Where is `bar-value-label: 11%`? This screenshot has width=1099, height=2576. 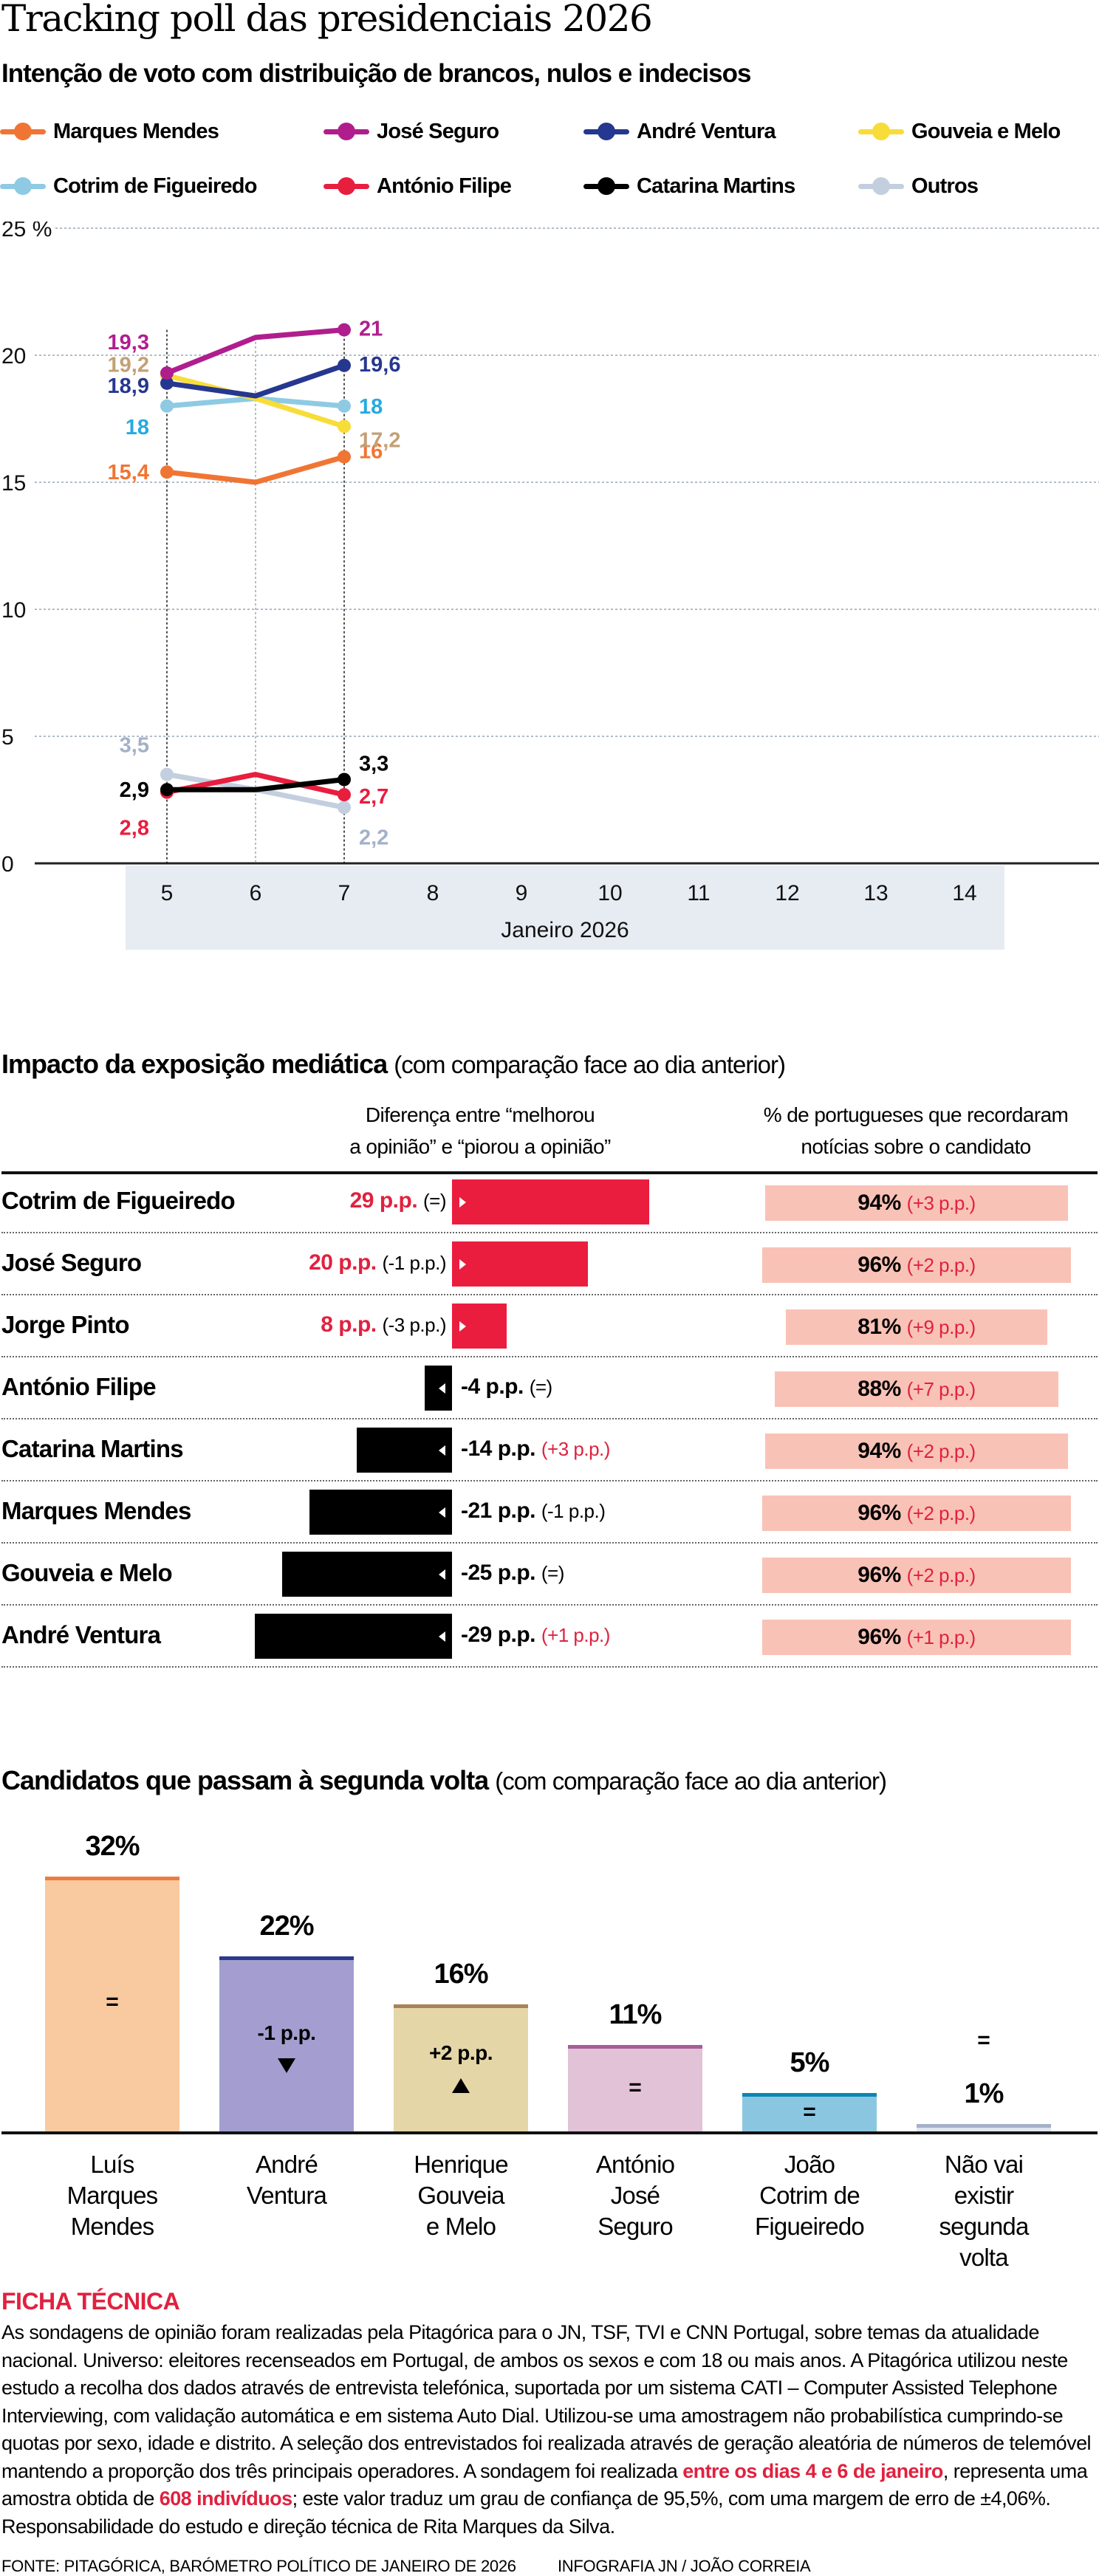
bar-value-label: 11% is located at coordinates (636, 2014).